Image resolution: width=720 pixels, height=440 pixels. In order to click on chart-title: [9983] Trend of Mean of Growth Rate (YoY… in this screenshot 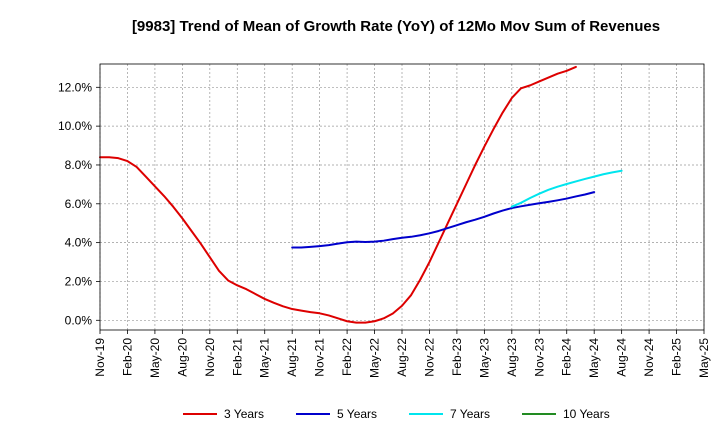, I will do `click(396, 26)`.